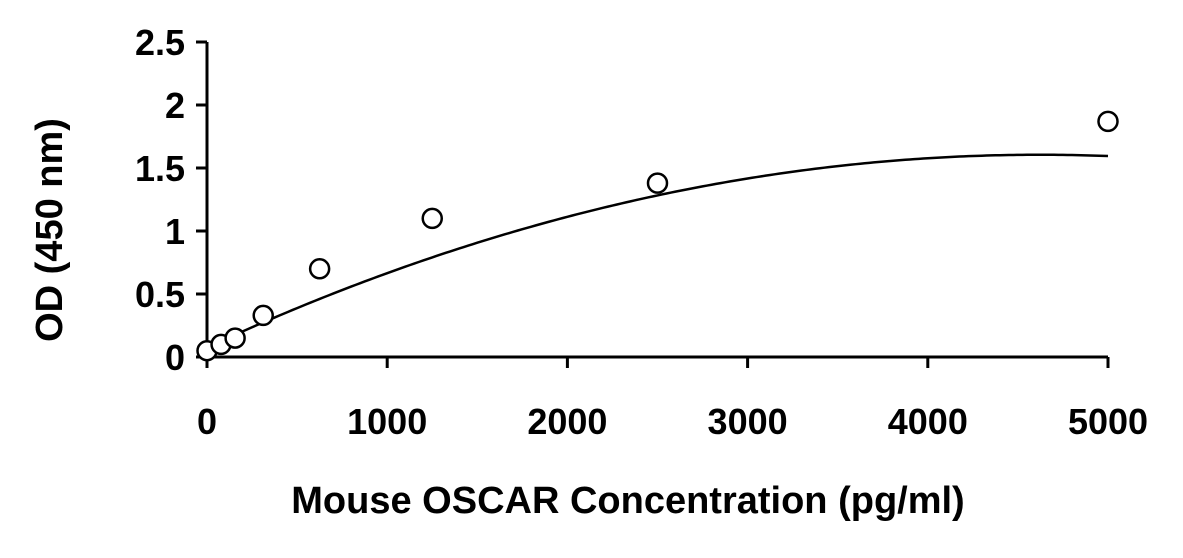 Image resolution: width=1183 pixels, height=558 pixels. Describe the element at coordinates (567, 421) in the screenshot. I see `x-tick-label: 2000` at that location.